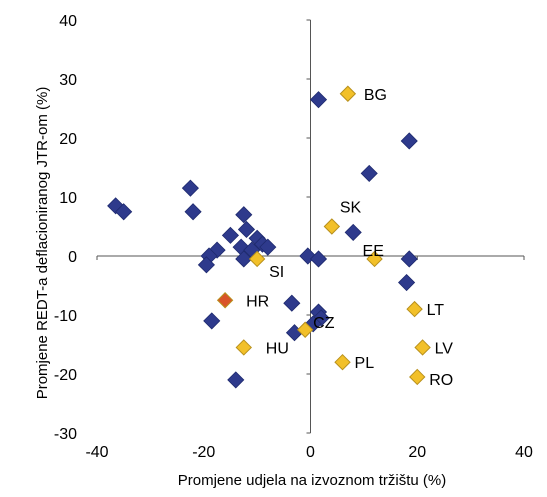 The height and width of the screenshot is (497, 547). What do you see at coordinates (305, 329) in the screenshot?
I see `point-cz` at bounding box center [305, 329].